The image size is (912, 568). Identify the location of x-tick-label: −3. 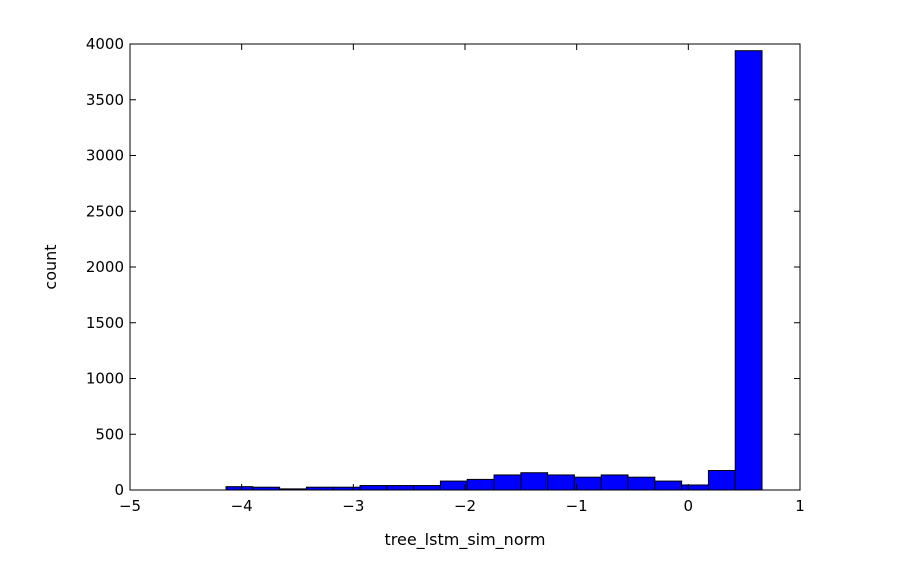
(353, 506).